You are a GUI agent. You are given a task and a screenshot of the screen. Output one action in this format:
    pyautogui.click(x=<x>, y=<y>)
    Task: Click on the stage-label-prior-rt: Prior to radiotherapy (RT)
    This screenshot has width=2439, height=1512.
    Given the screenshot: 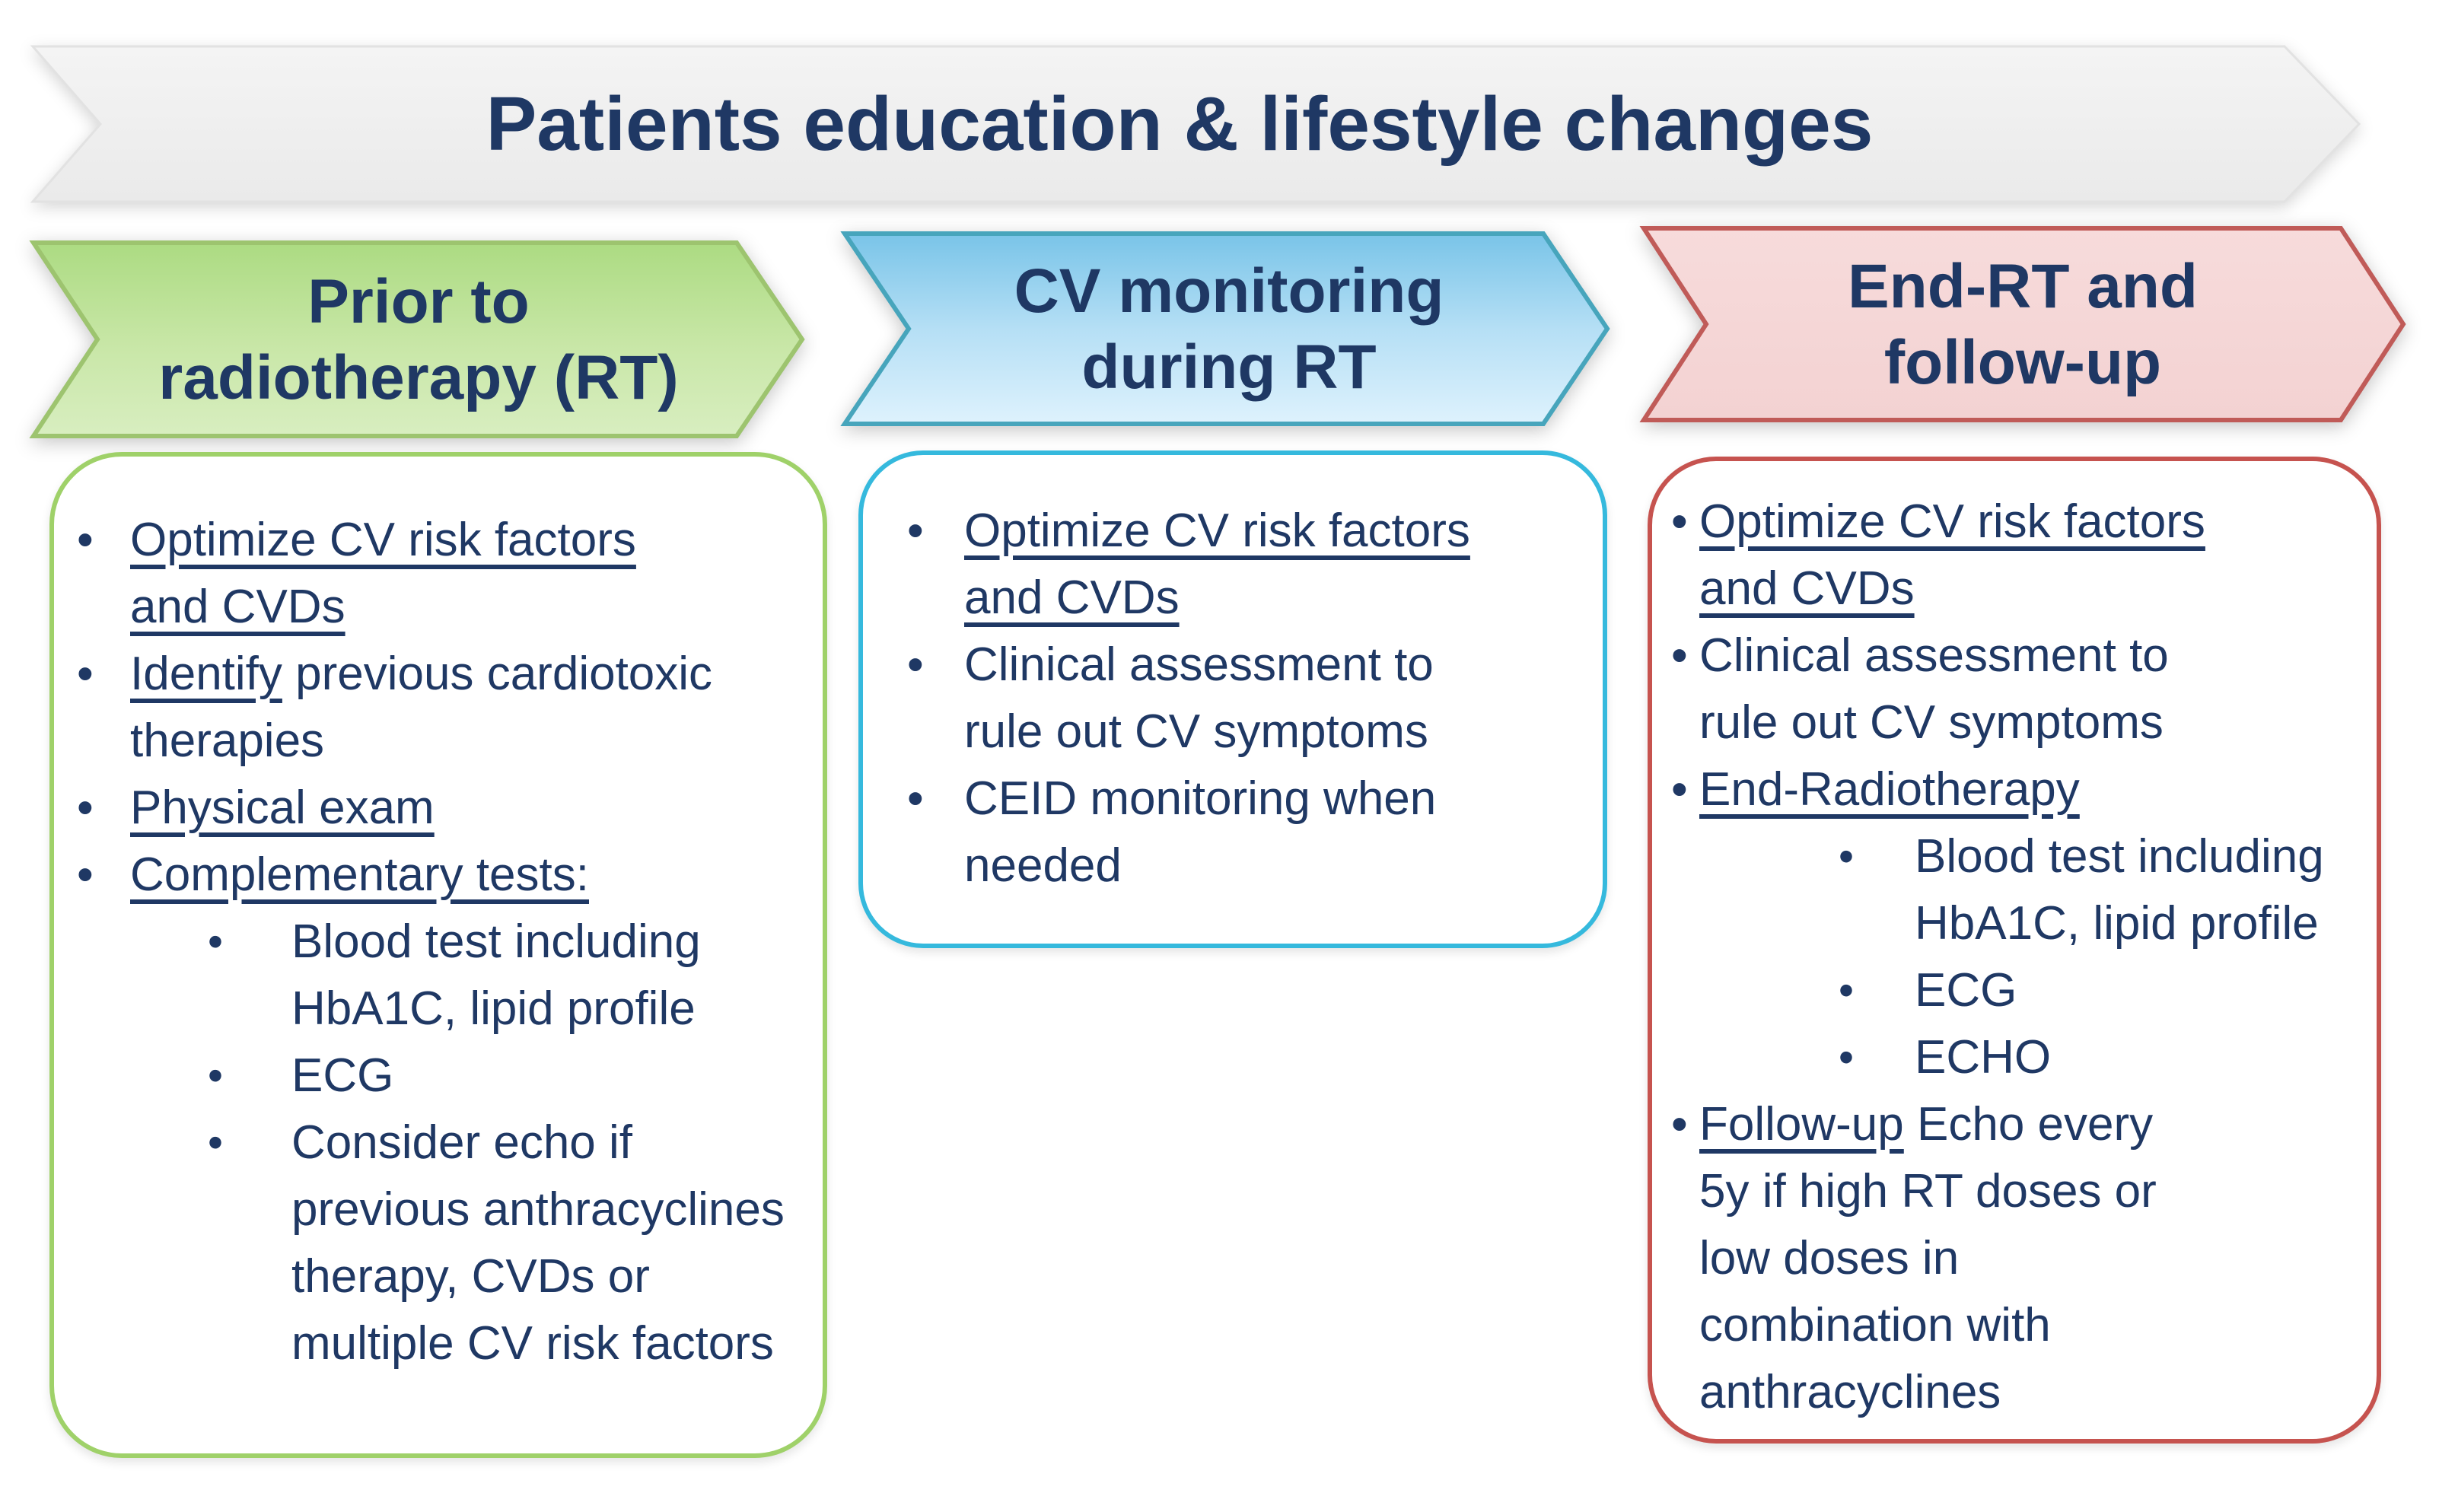 What is the action you would take?
    pyautogui.click(x=418, y=340)
    